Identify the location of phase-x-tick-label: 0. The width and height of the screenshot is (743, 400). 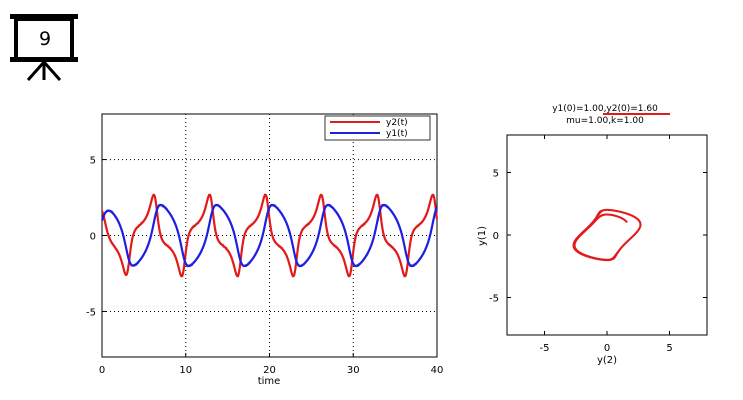
(607, 348).